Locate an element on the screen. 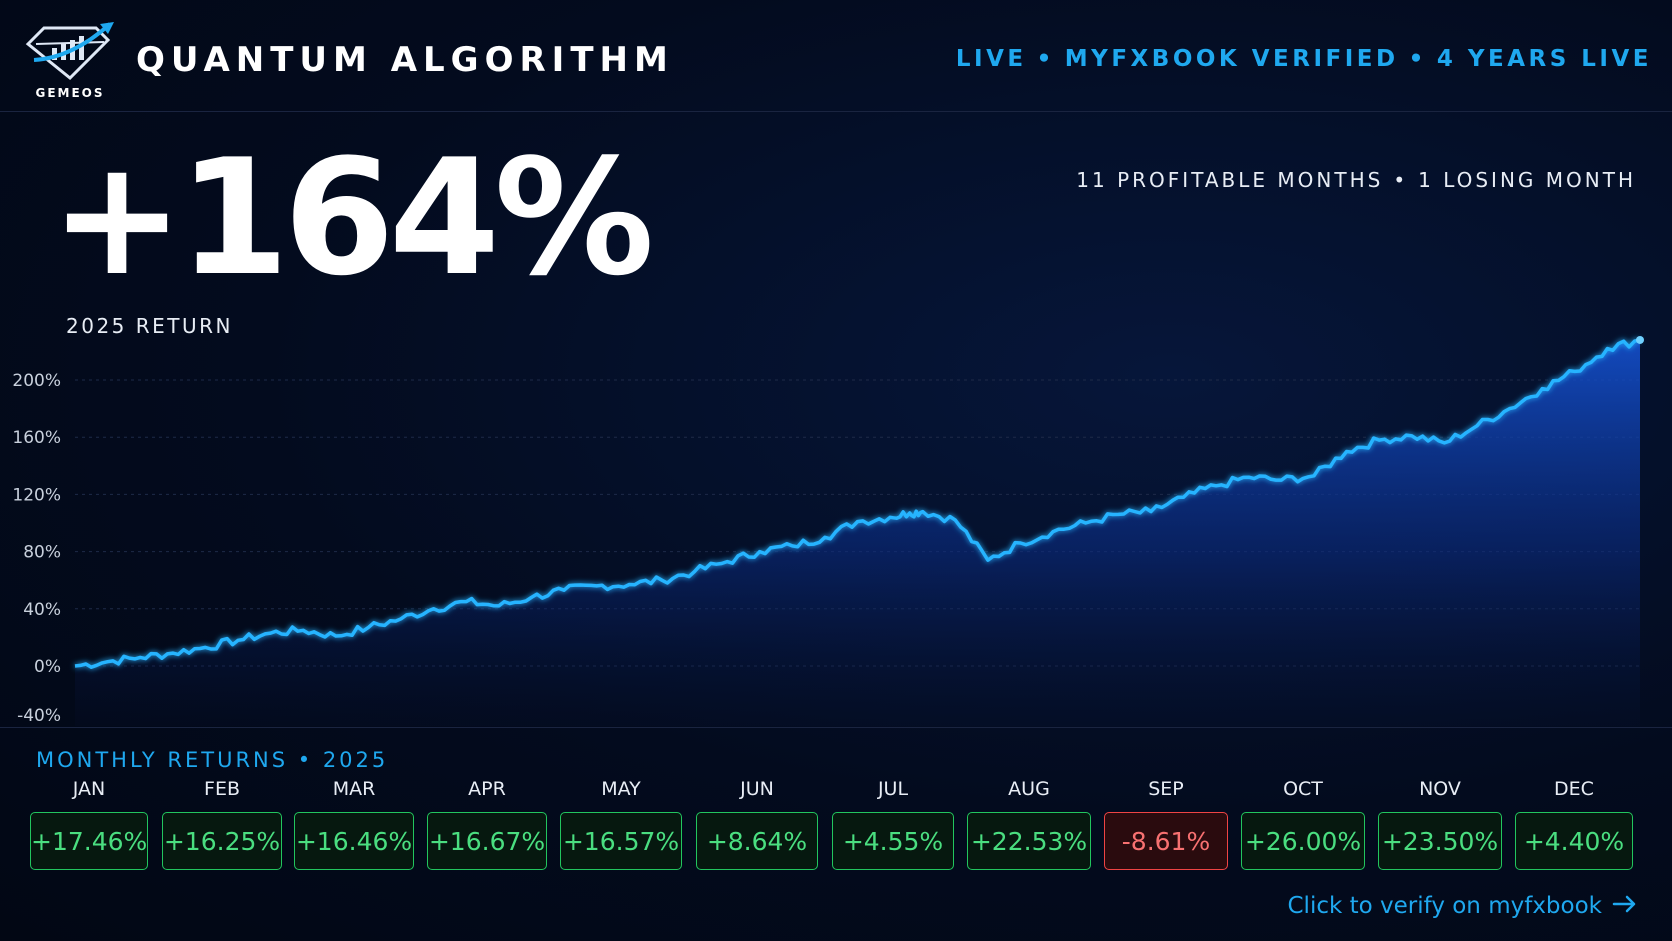  gemeos-logo: GEMEOS is located at coordinates (70, 61).